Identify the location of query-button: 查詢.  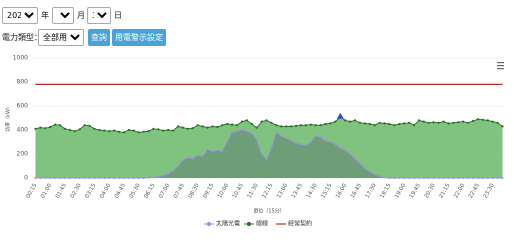
(99, 37).